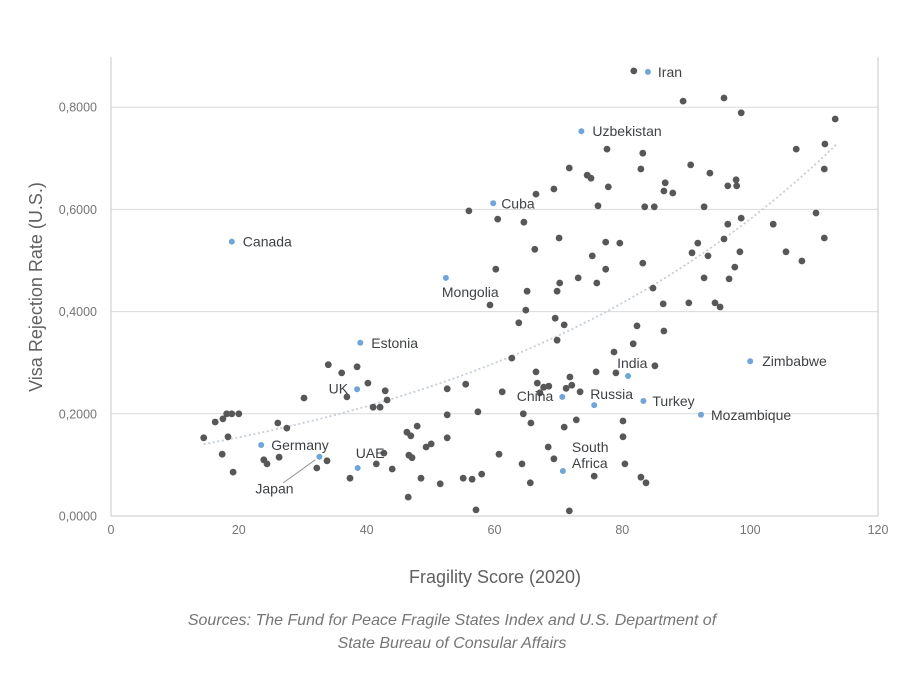 This screenshot has height=696, width=905. What do you see at coordinates (445, 277) in the screenshot?
I see `data-point-mongolia` at bounding box center [445, 277].